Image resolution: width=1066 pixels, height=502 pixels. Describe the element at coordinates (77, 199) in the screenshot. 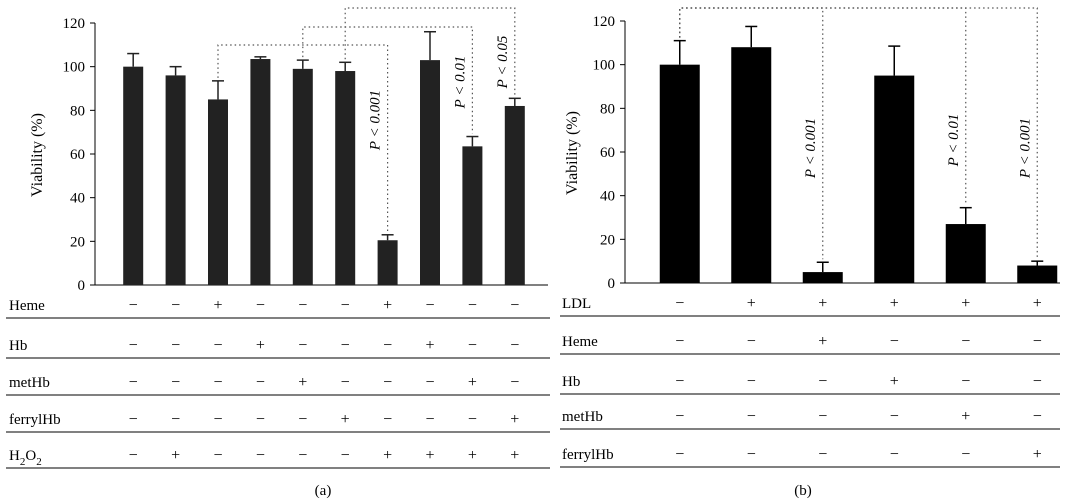

I see `y-tick-label: 40` at that location.